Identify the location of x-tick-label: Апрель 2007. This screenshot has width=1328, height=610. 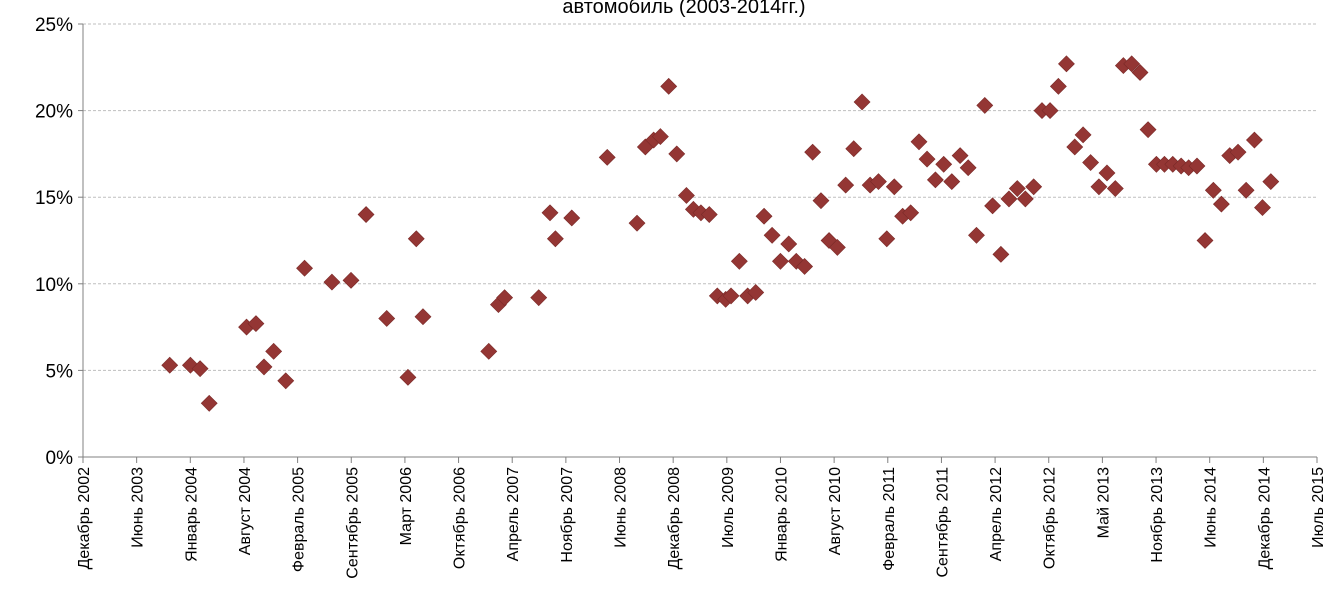
(513, 514).